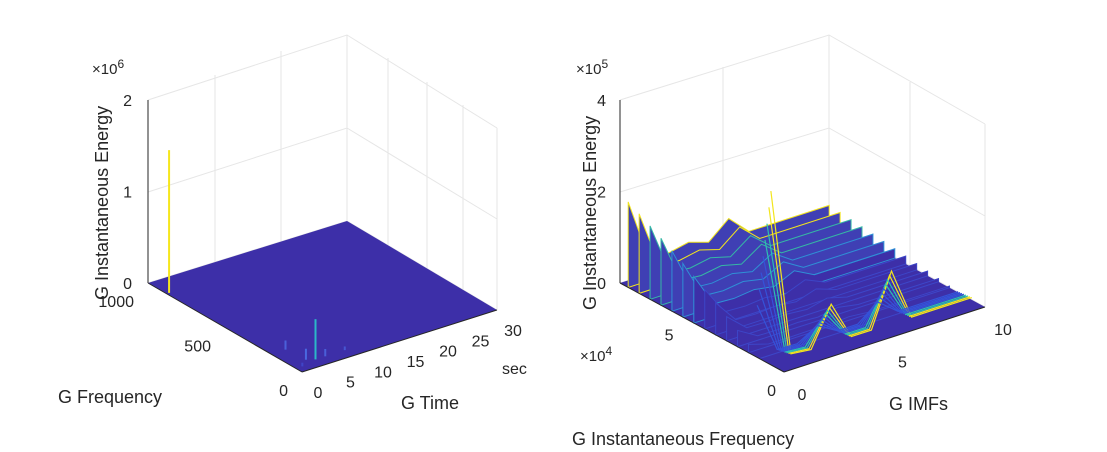 This screenshot has height=452, width=1107. What do you see at coordinates (721, 363) in the screenshot?
I see `frequency-tick-labels: 05` at bounding box center [721, 363].